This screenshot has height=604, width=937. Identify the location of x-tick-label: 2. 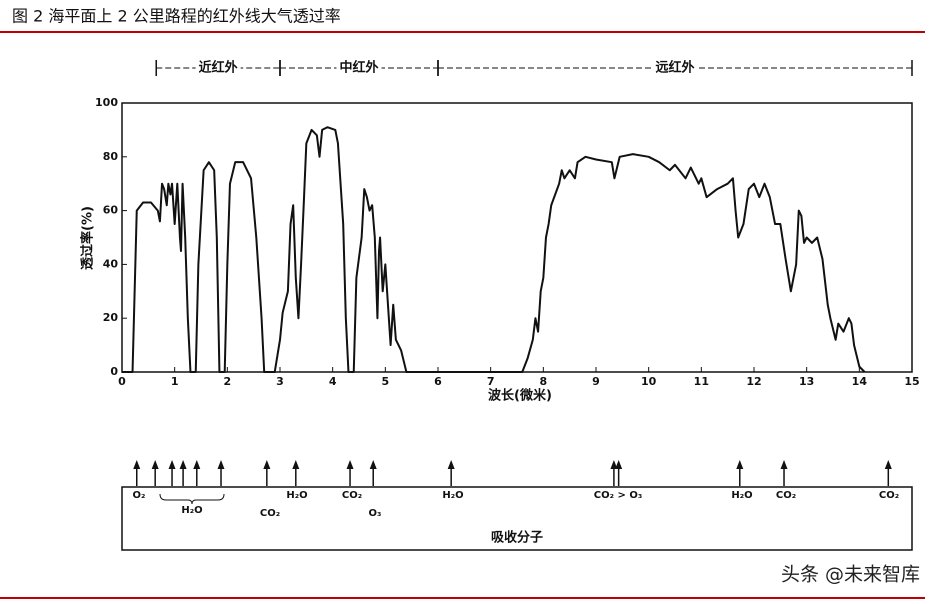
(228, 381).